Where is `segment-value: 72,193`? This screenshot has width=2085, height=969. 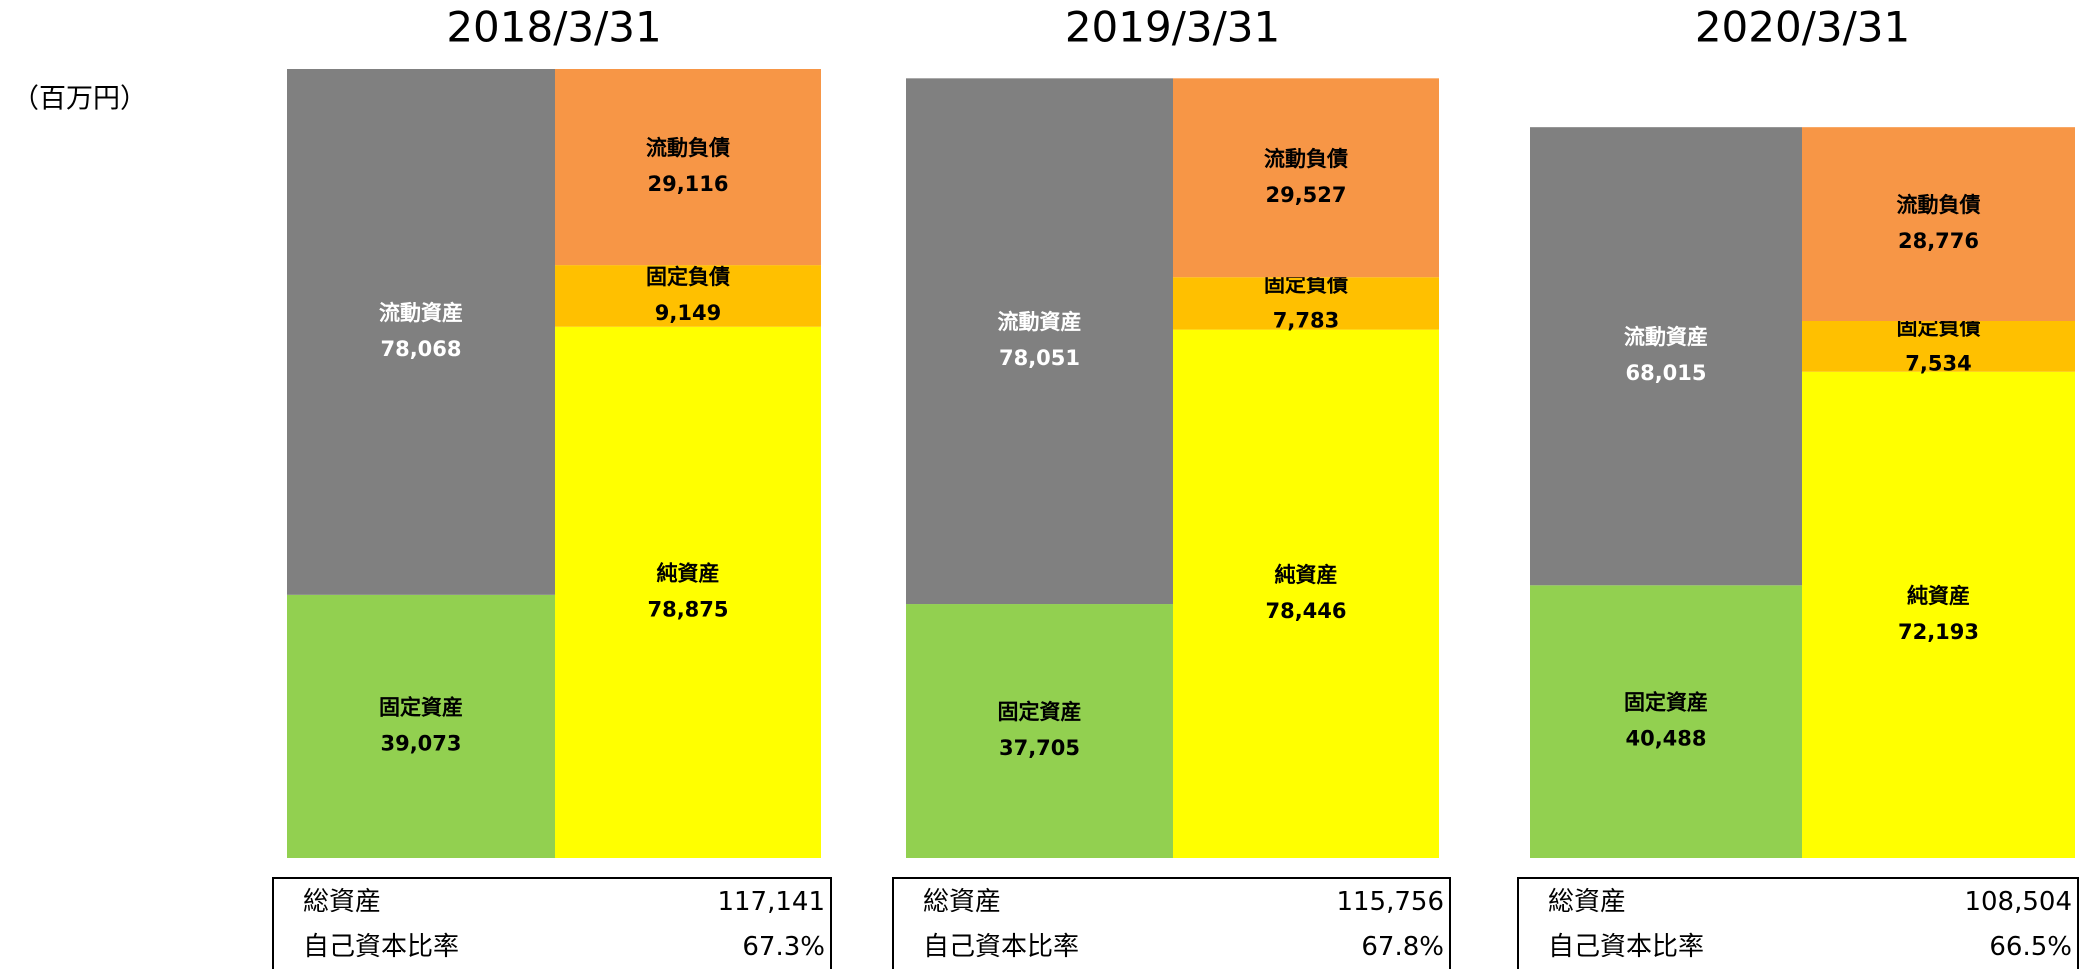
segment-value: 72,193 is located at coordinates (1938, 632).